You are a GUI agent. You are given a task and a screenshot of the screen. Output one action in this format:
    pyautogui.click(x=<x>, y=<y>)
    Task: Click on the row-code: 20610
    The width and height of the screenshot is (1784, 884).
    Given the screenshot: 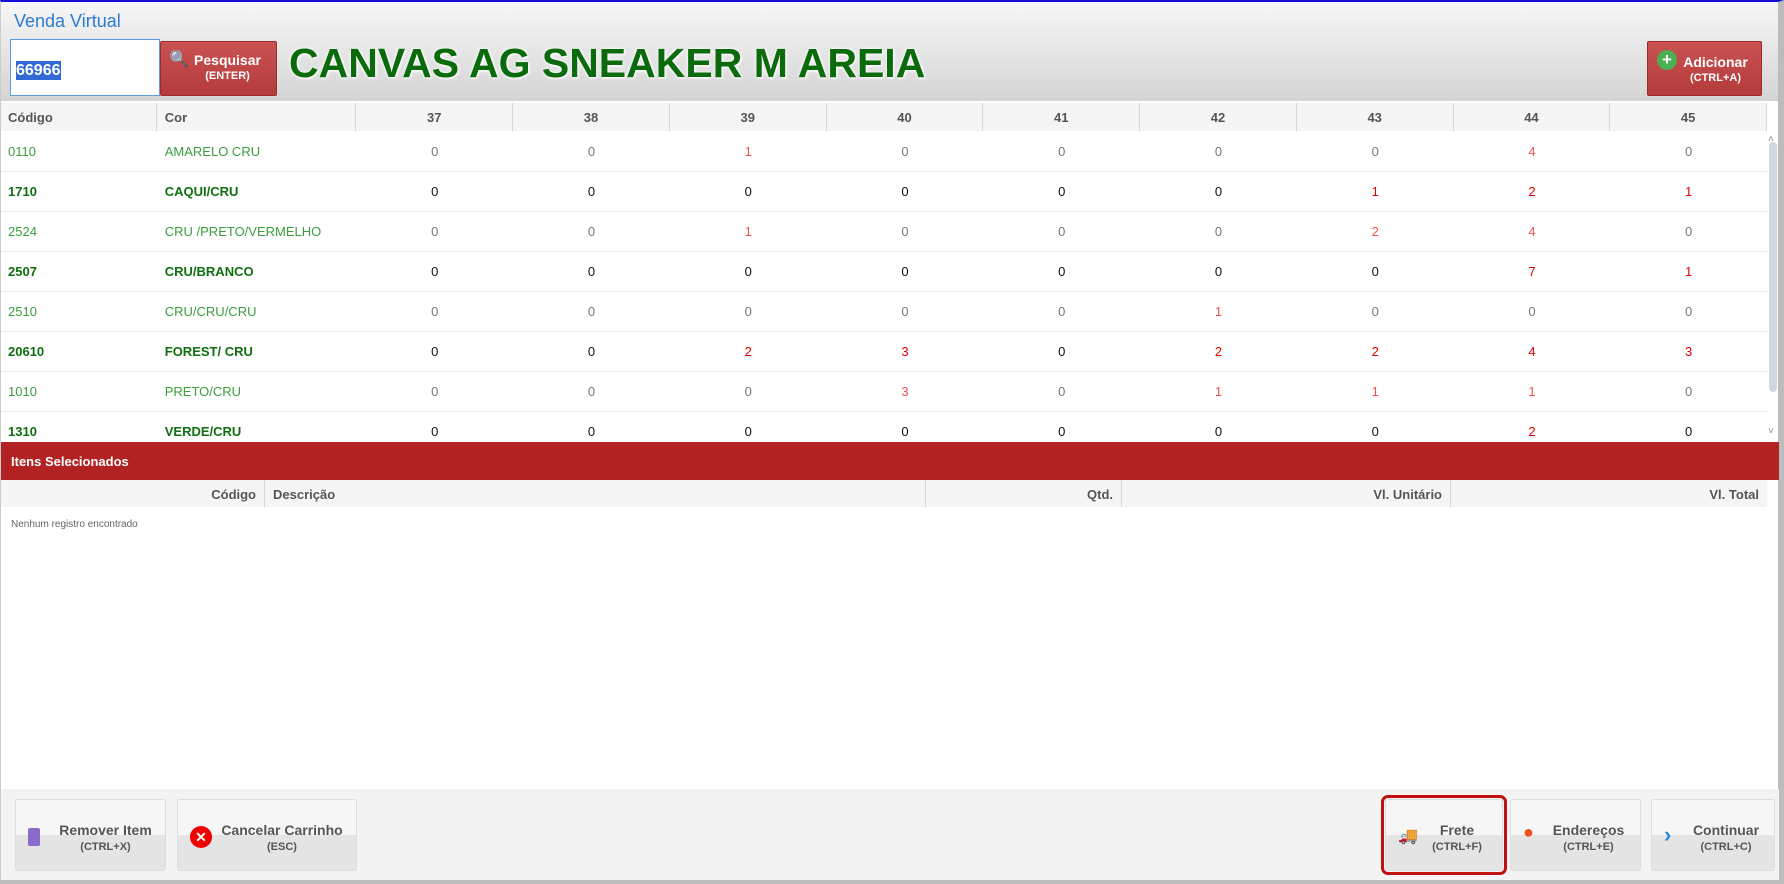 What is the action you would take?
    pyautogui.click(x=26, y=351)
    